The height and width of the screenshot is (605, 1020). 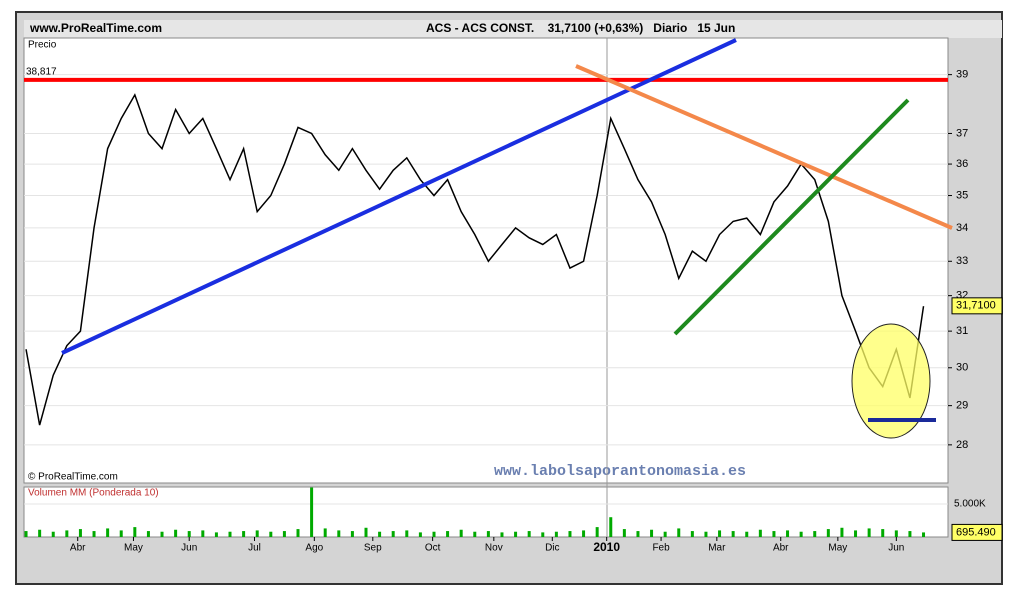 I want to click on last-price-label: 31,7100, so click(x=976, y=306).